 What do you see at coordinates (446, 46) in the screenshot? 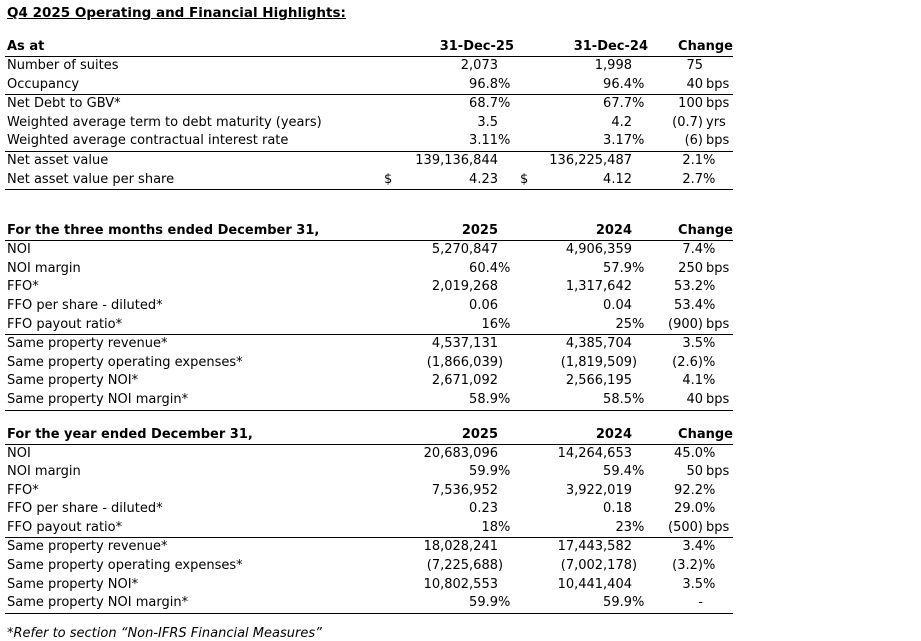
I see `col-header-value-current: 31-Dec-25` at bounding box center [446, 46].